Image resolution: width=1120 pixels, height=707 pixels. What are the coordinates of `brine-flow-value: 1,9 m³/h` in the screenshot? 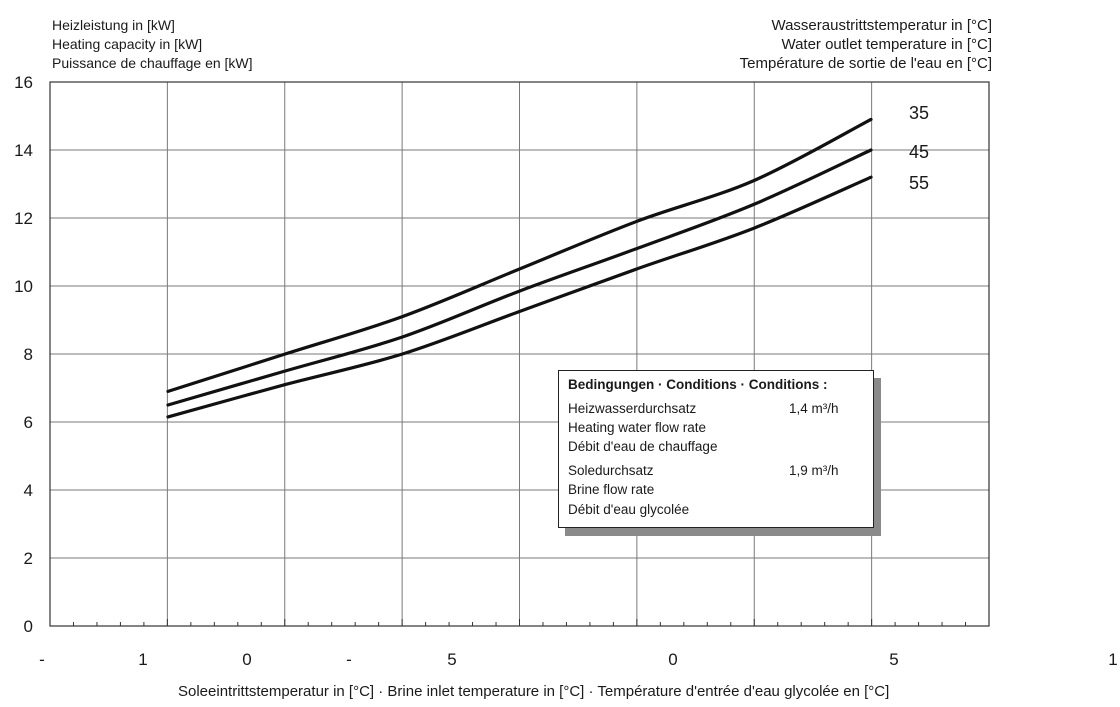 It's located at (814, 470).